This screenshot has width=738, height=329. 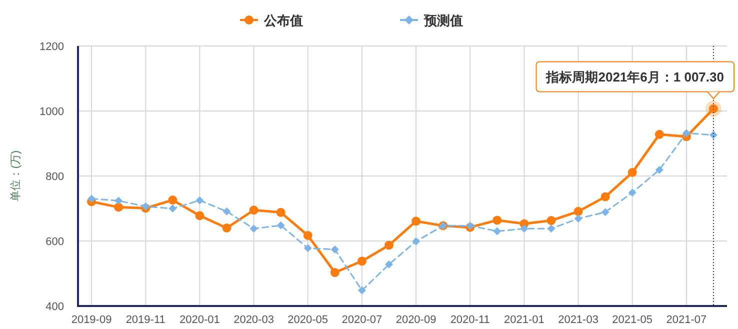 I want to click on x-tick-label: 2020-05, so click(x=308, y=320).